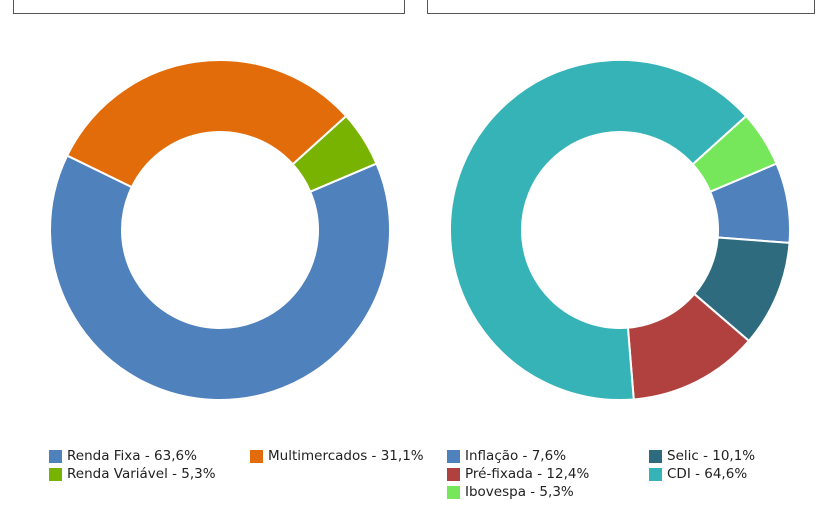 Image resolution: width=817 pixels, height=510 pixels. What do you see at coordinates (734, 154) in the screenshot?
I see `donut-slice-ibovespa` at bounding box center [734, 154].